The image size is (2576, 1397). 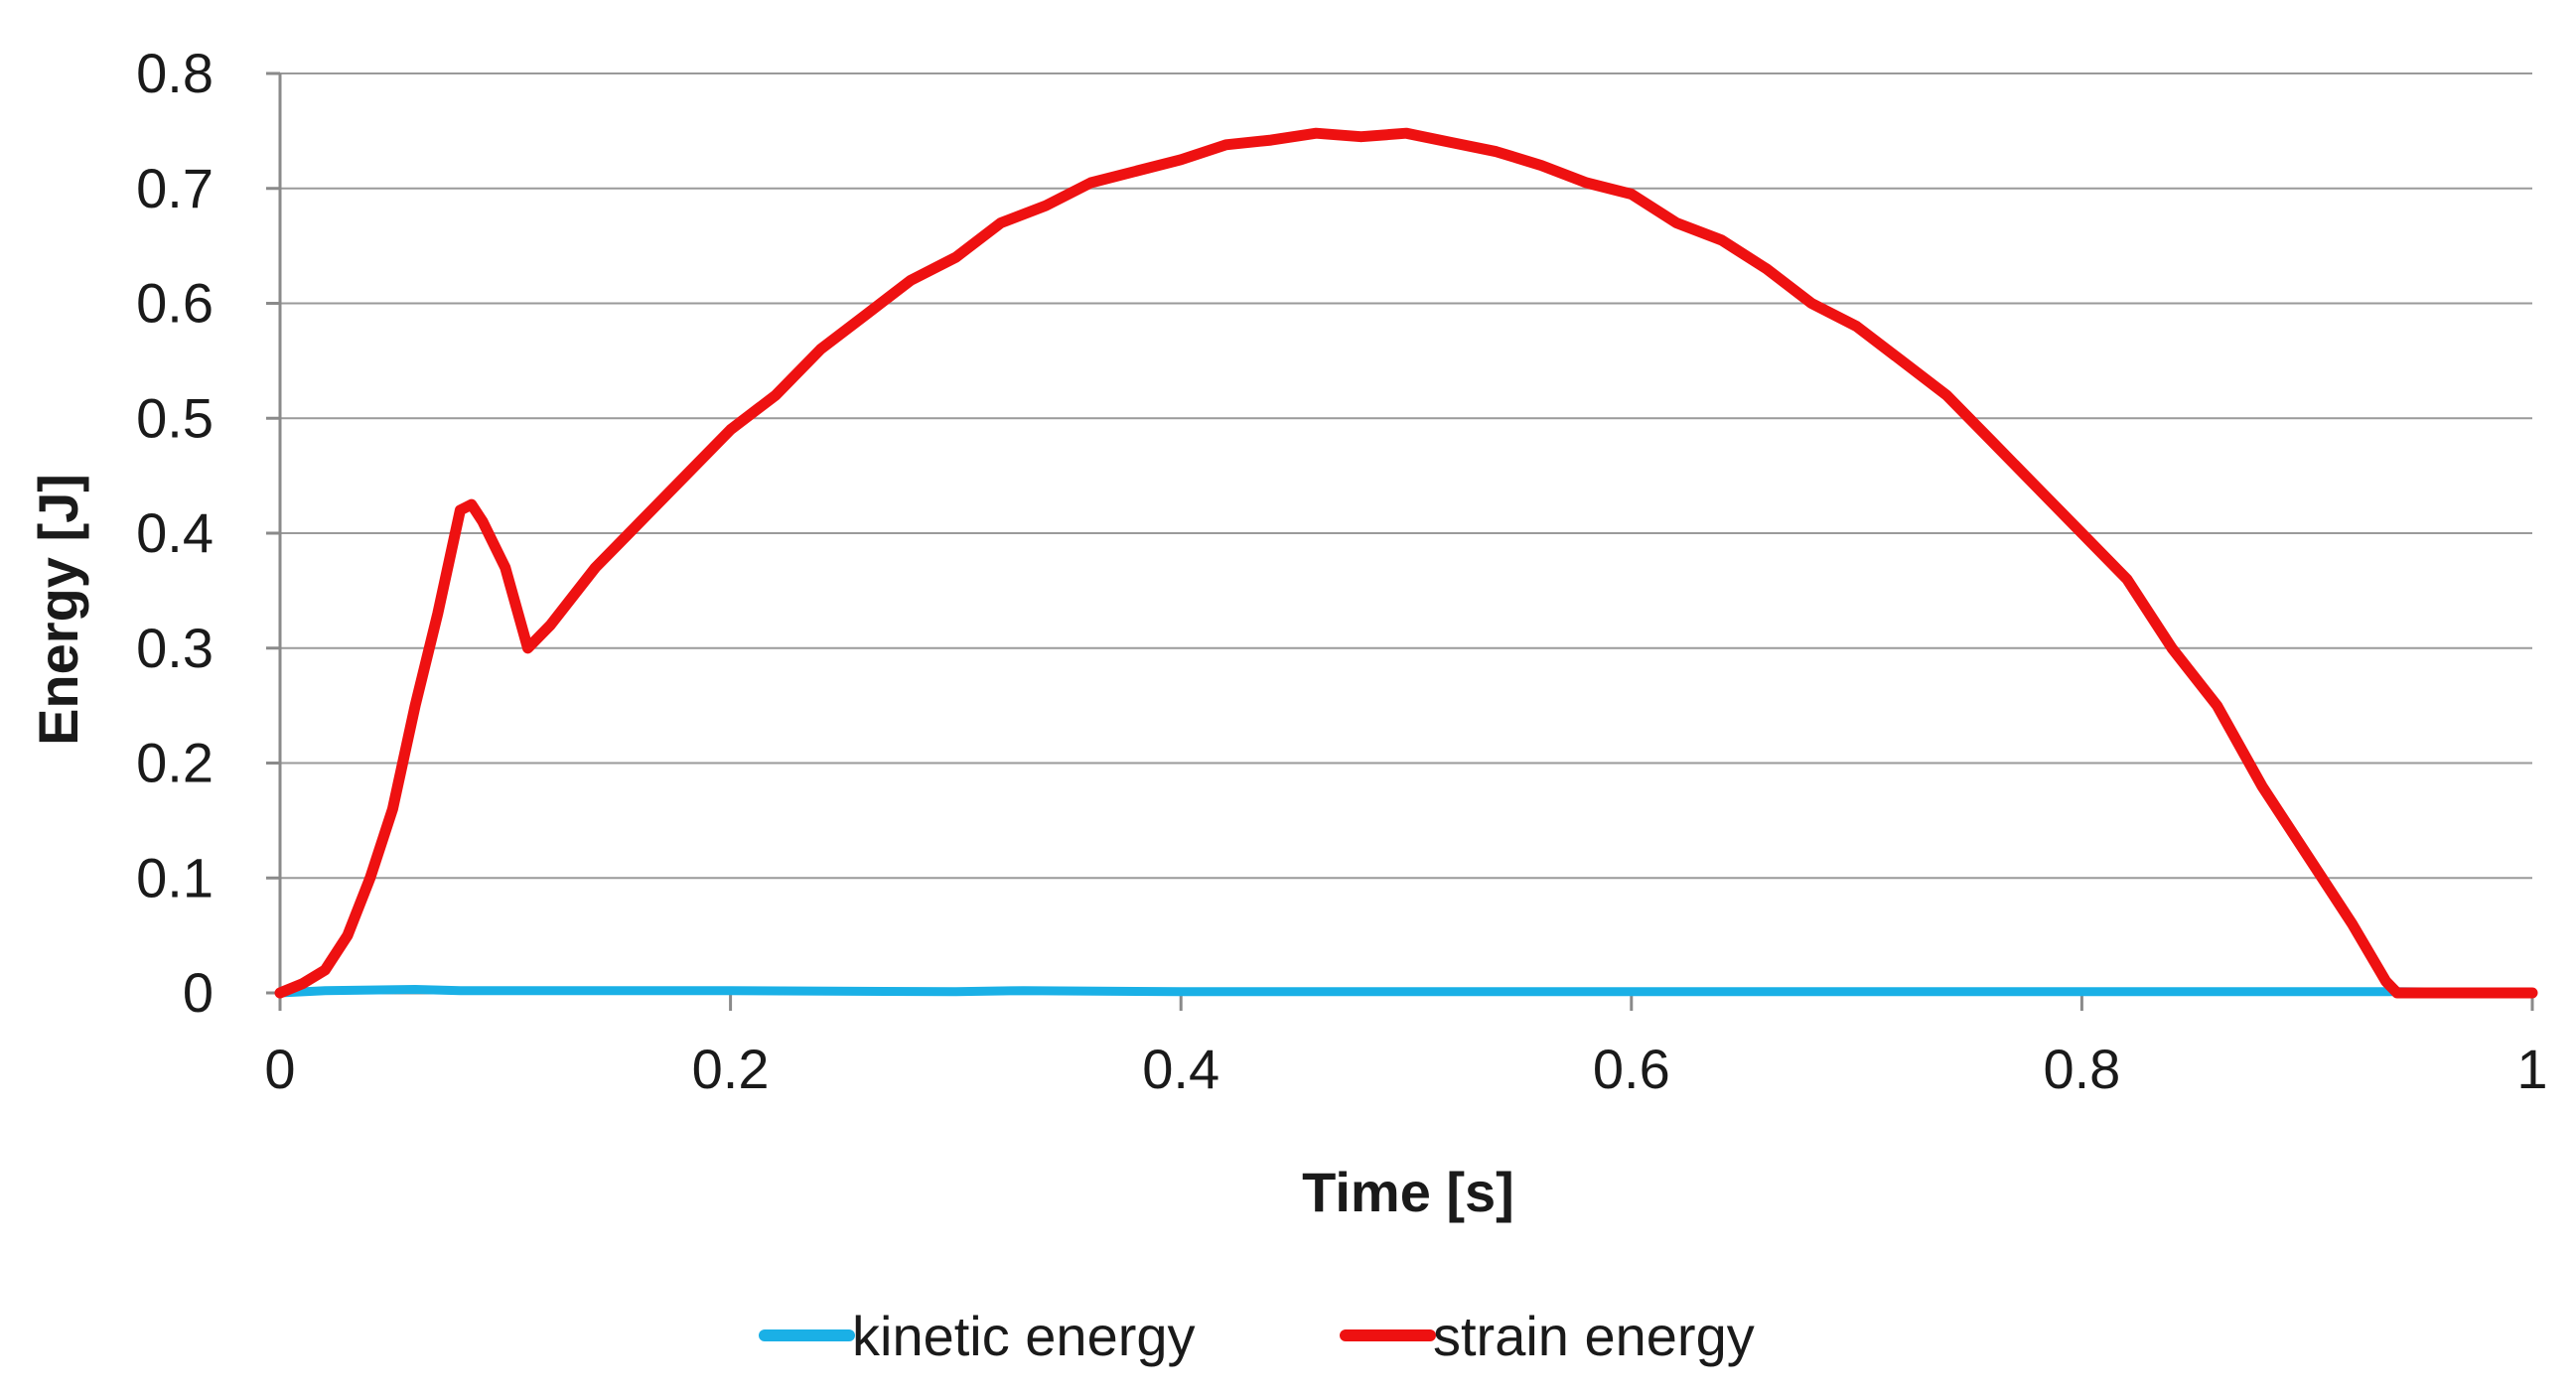 I want to click on y-tick-label: 0.2, so click(x=175, y=763).